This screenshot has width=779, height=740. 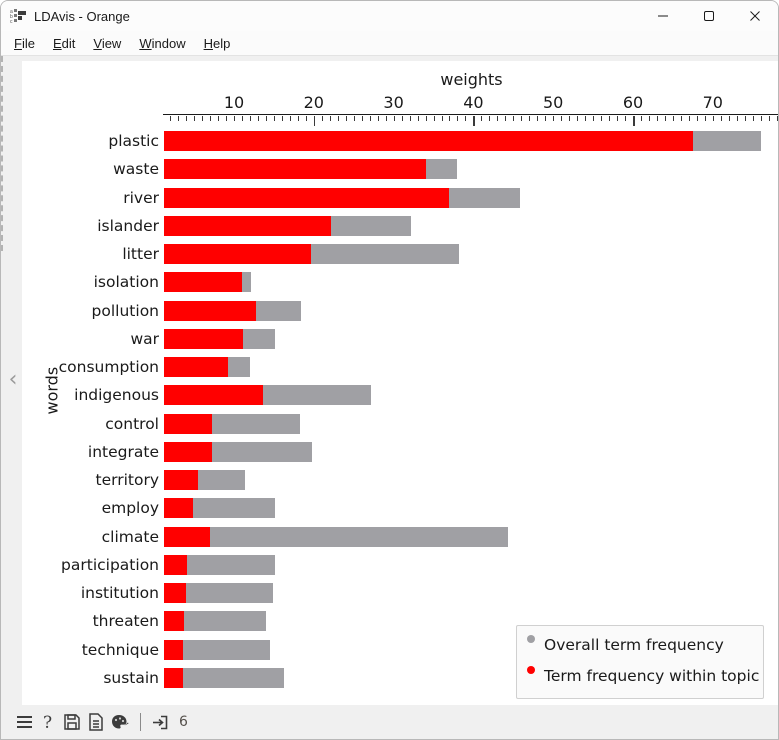 I want to click on maximize-button, so click(x=709, y=16).